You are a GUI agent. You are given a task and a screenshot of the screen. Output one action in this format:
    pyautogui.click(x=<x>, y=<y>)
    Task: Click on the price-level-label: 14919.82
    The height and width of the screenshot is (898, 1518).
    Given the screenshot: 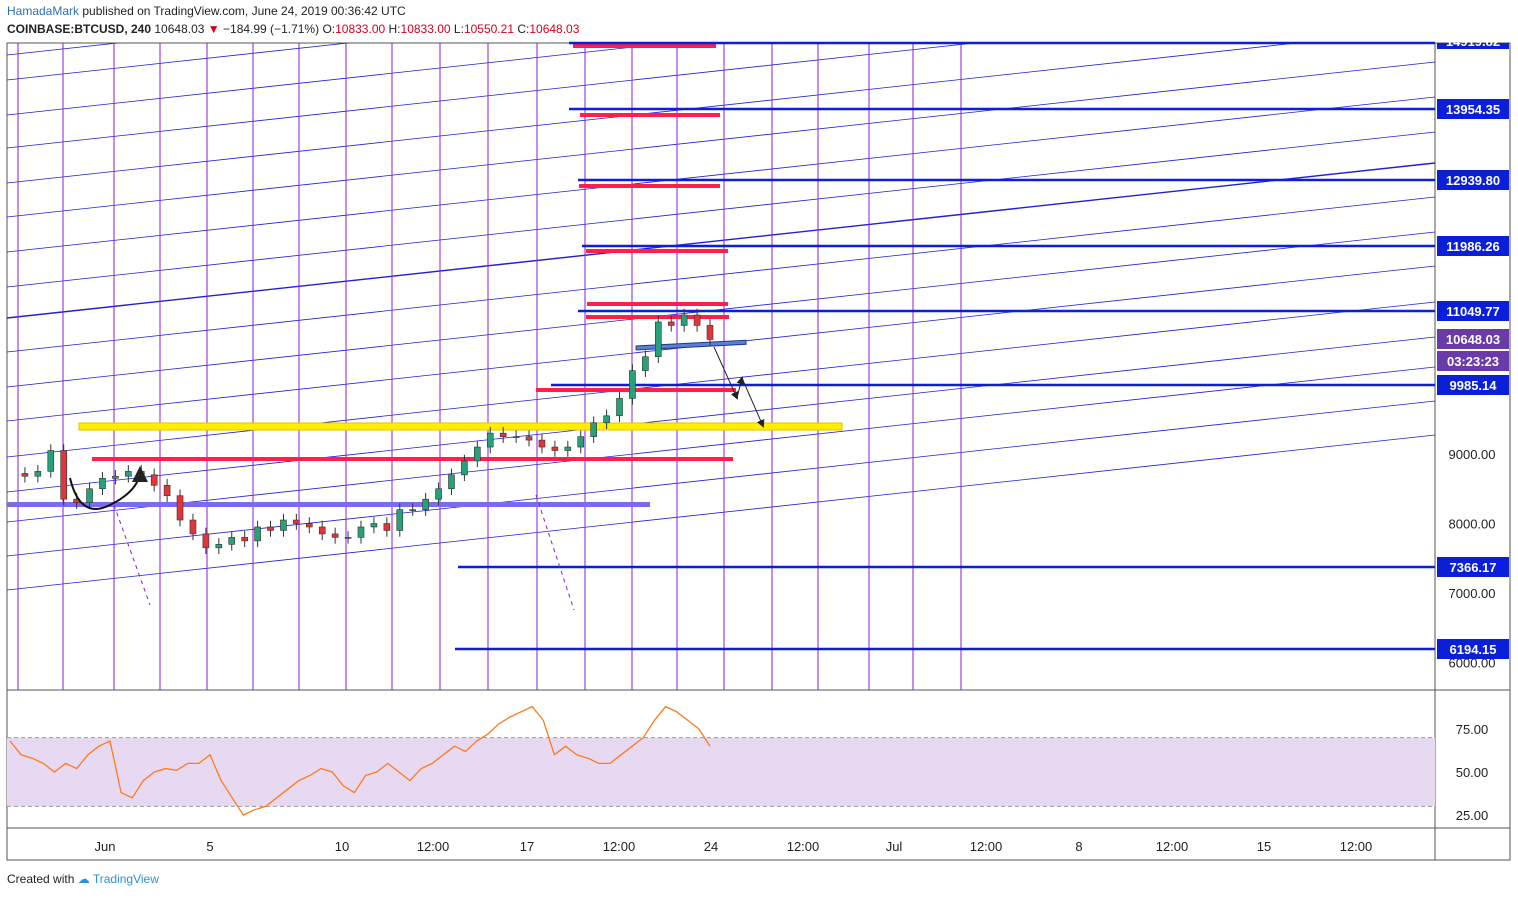 What is the action you would take?
    pyautogui.click(x=1473, y=41)
    